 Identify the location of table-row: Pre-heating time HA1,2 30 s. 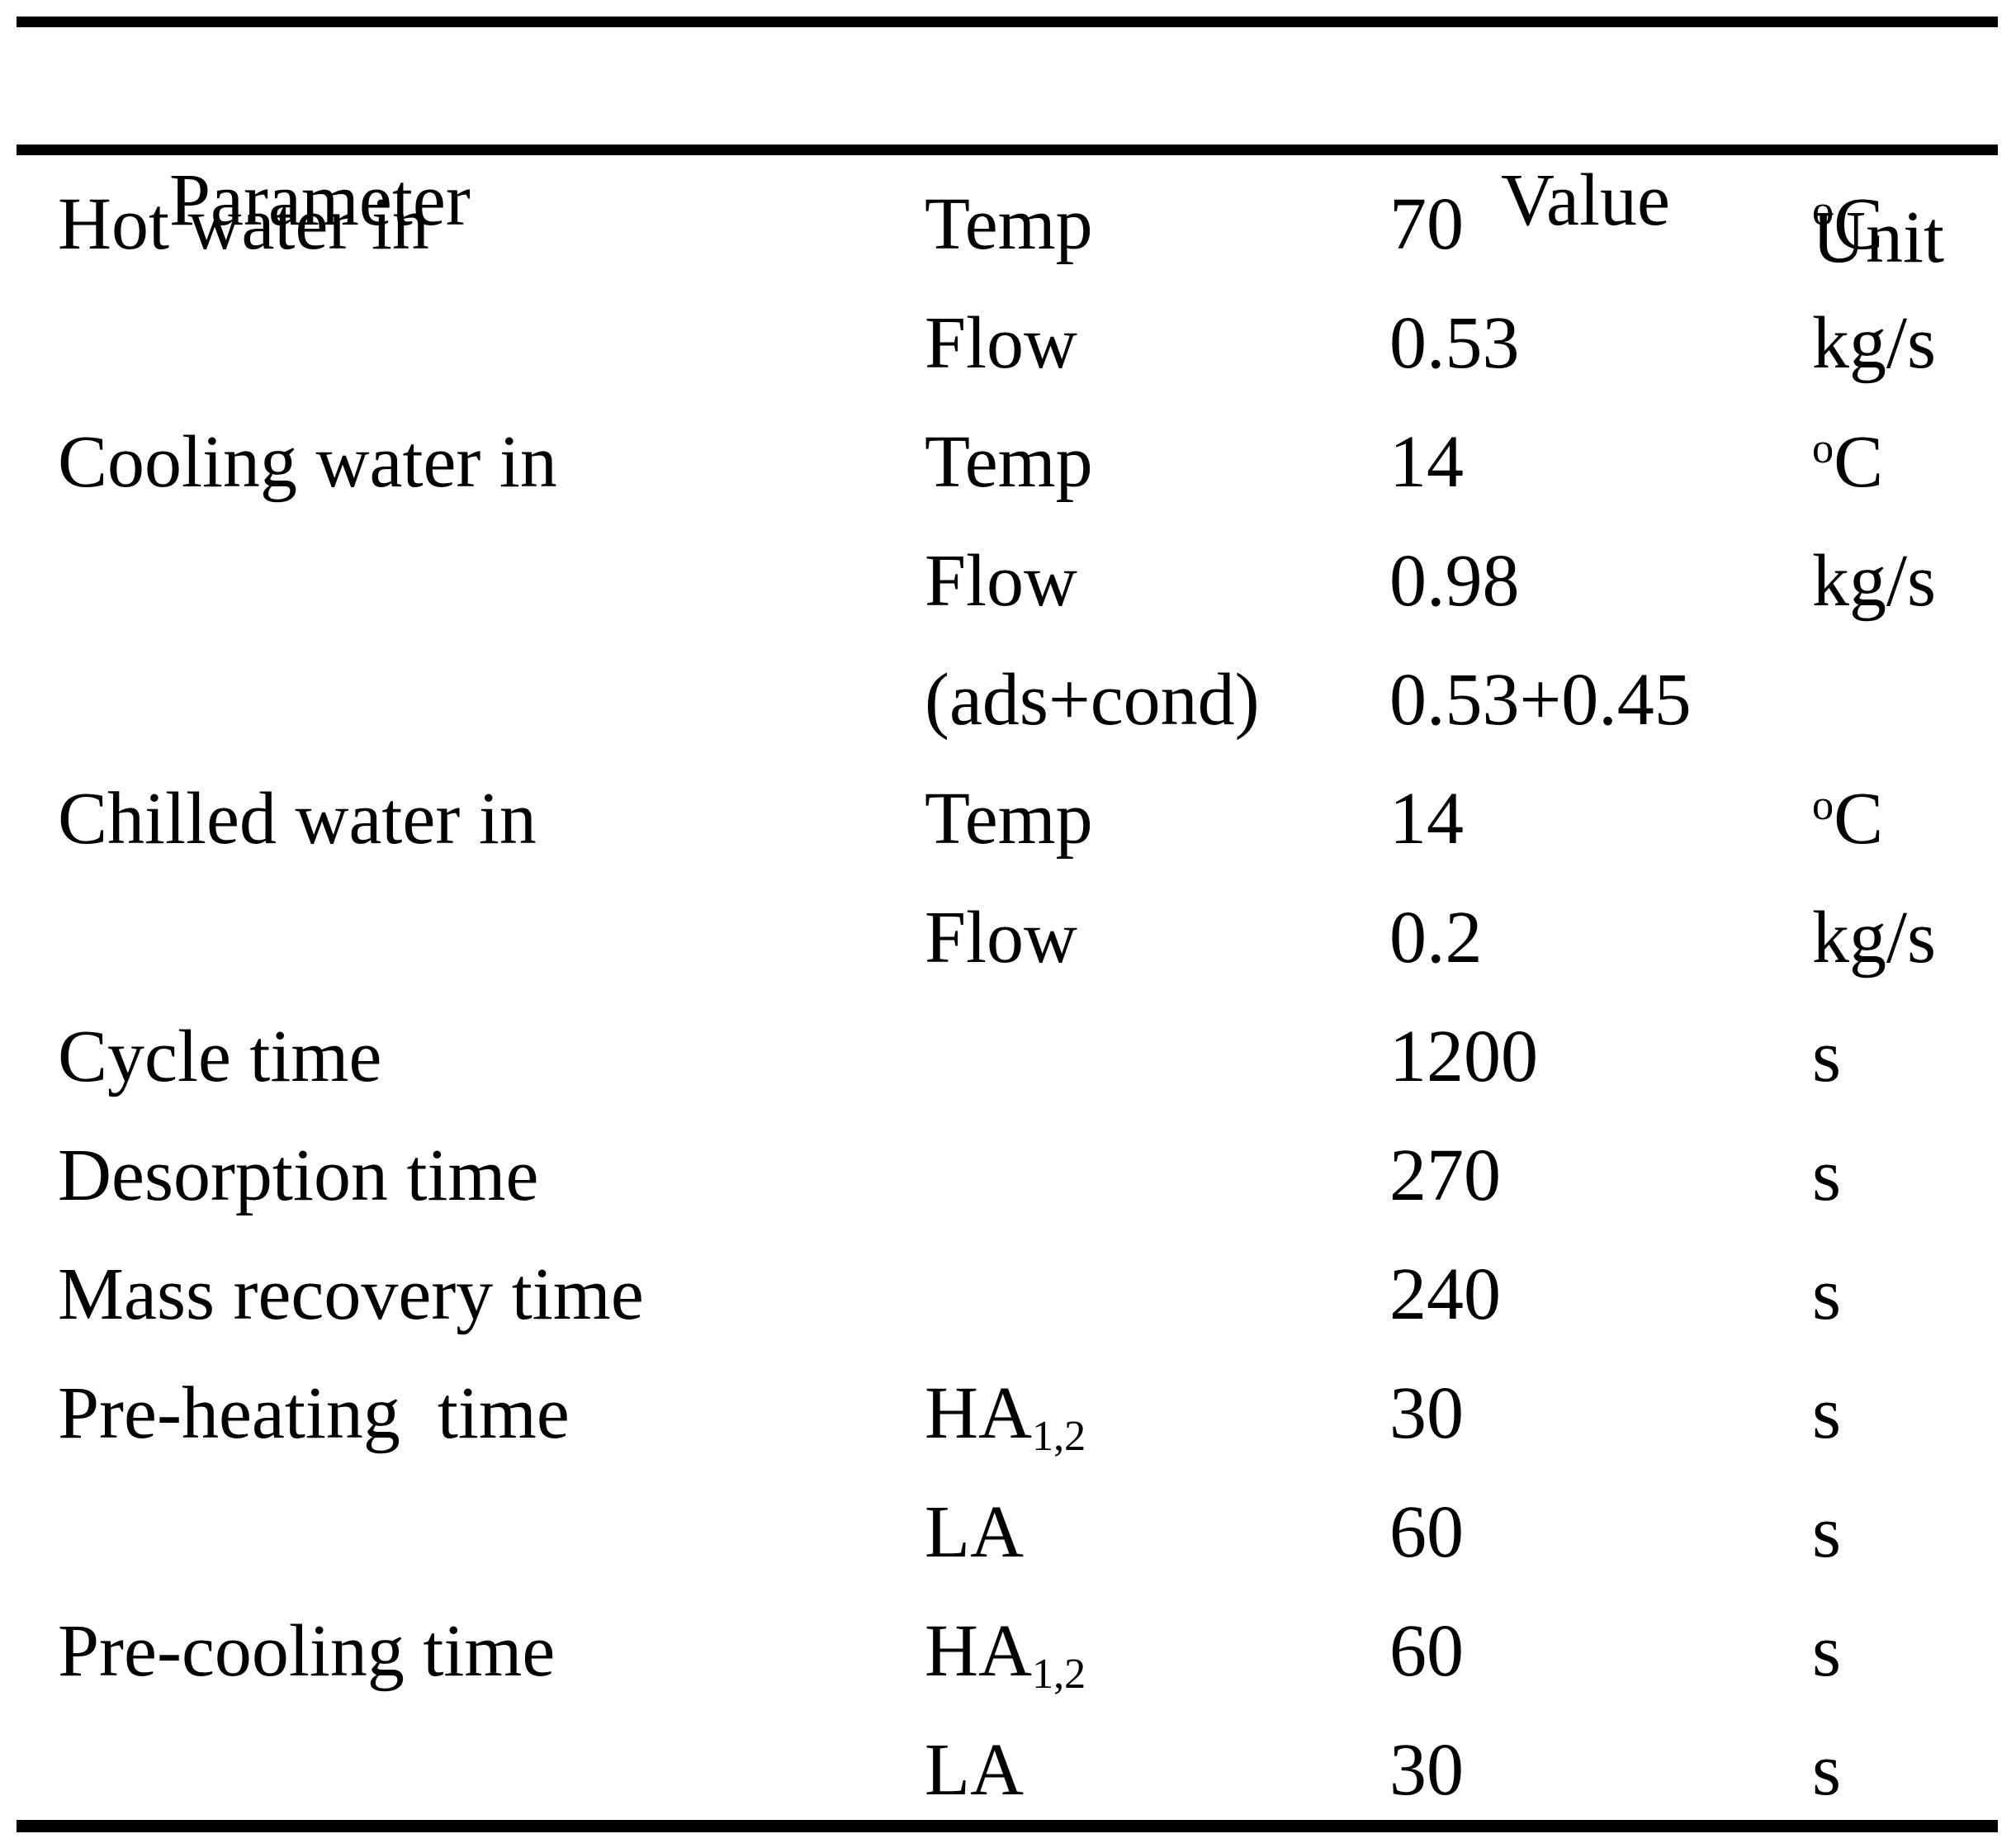
(1008, 1404).